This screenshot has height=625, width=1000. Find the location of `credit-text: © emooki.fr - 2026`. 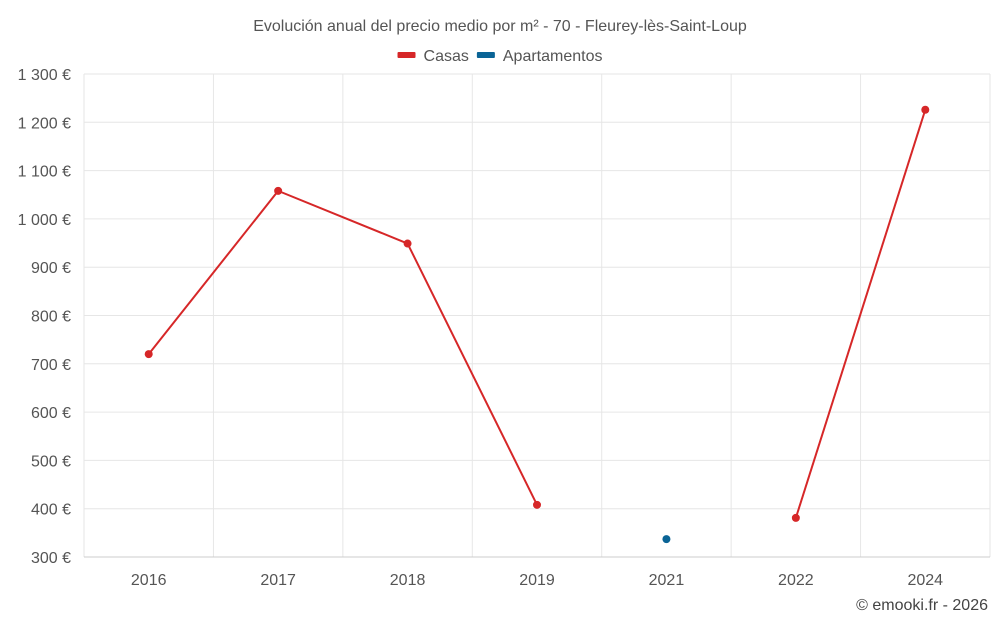

credit-text: © emooki.fr - 2026 is located at coordinates (922, 605).